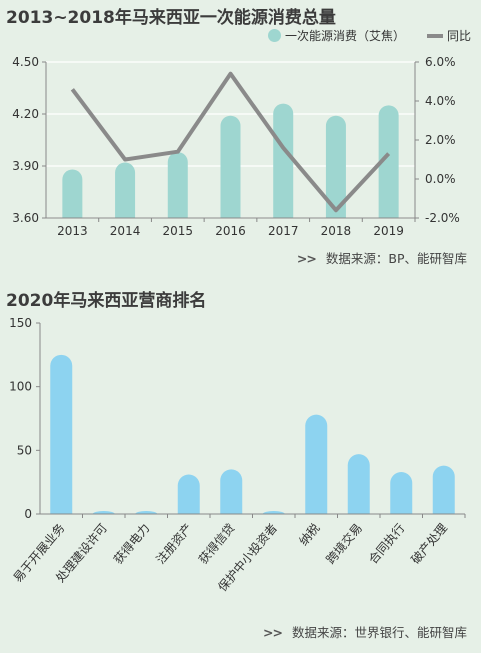 The image size is (481, 653). I want to click on bar-legend-swatch, so click(274, 35).